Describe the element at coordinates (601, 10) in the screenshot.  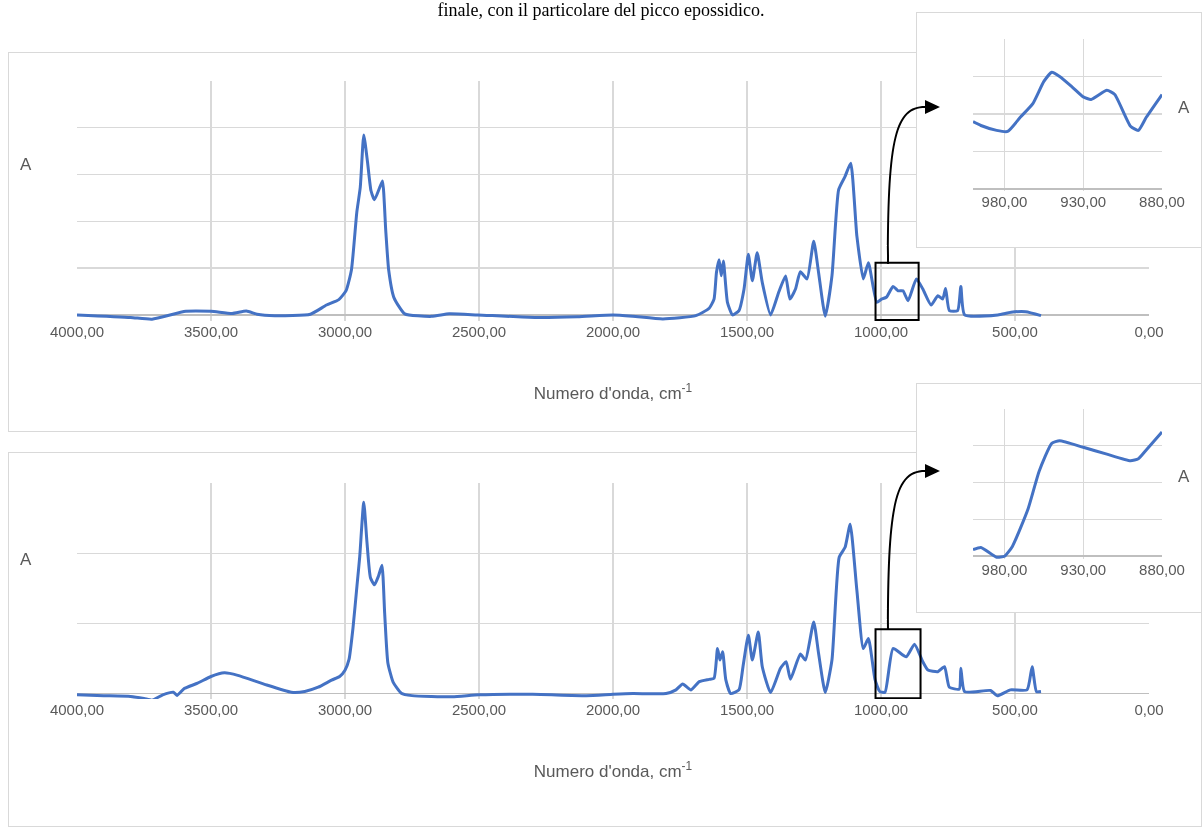
I see `text: finale, con il particolare del picco epossidico.` at that location.